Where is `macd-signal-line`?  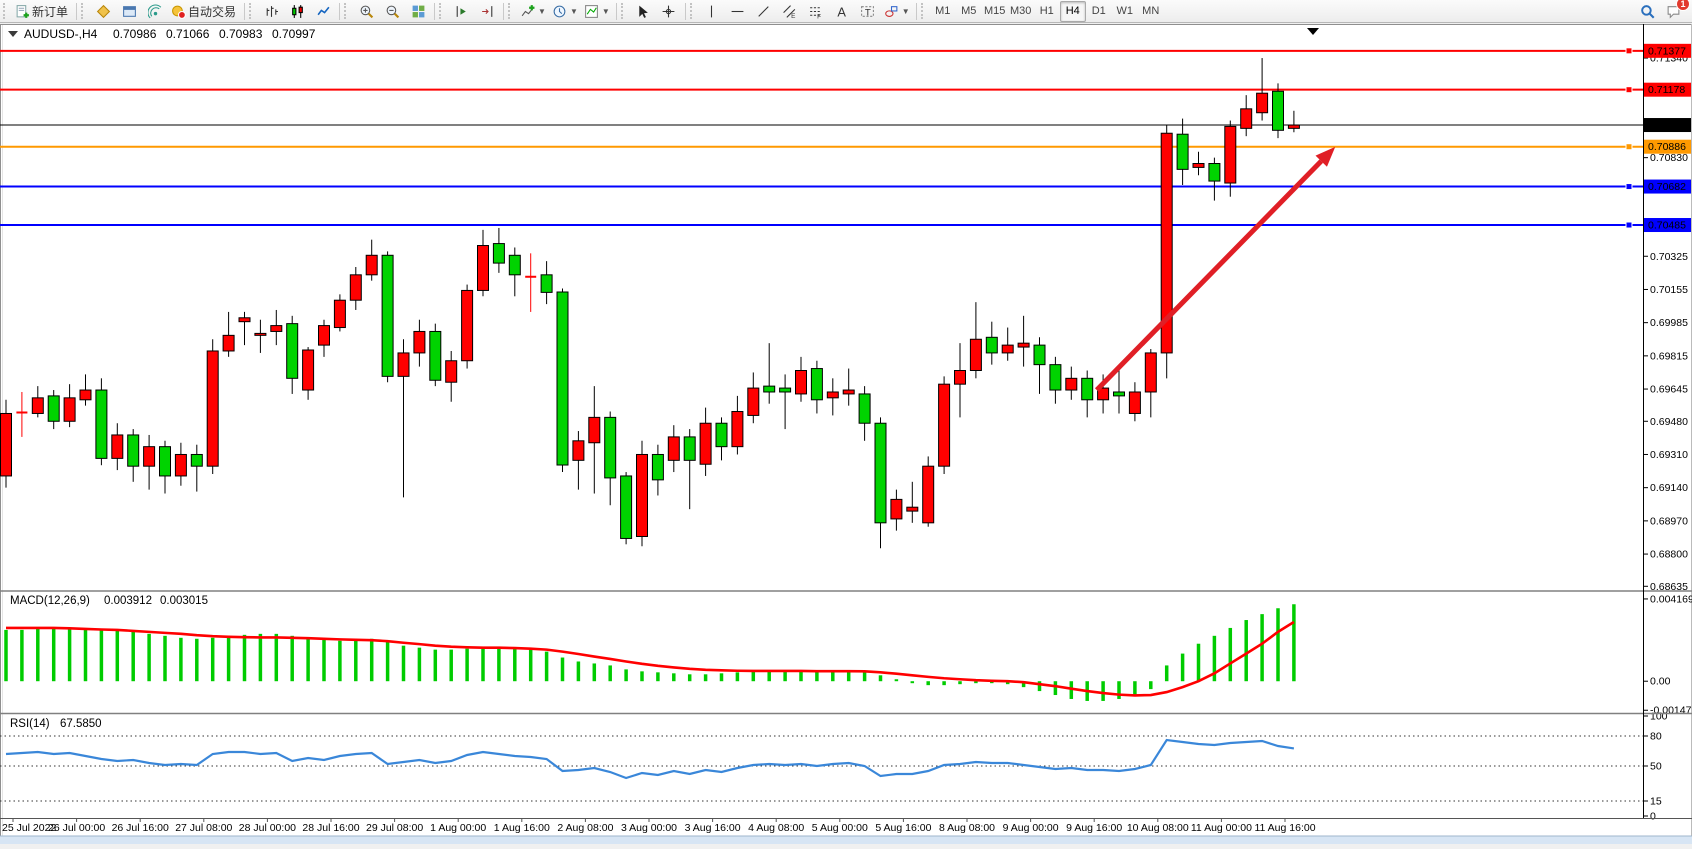 macd-signal-line is located at coordinates (650, 658).